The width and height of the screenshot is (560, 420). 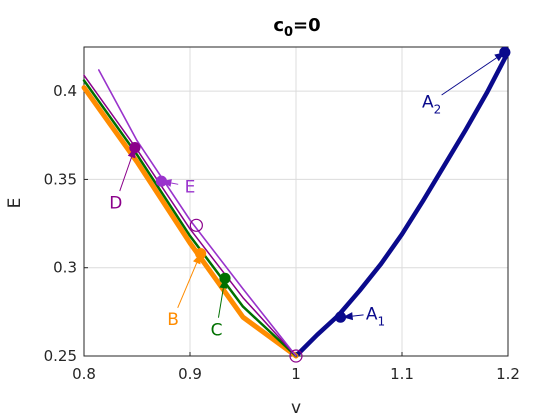 What do you see at coordinates (296, 27) in the screenshot?
I see `chart-title: c0=0` at bounding box center [296, 27].